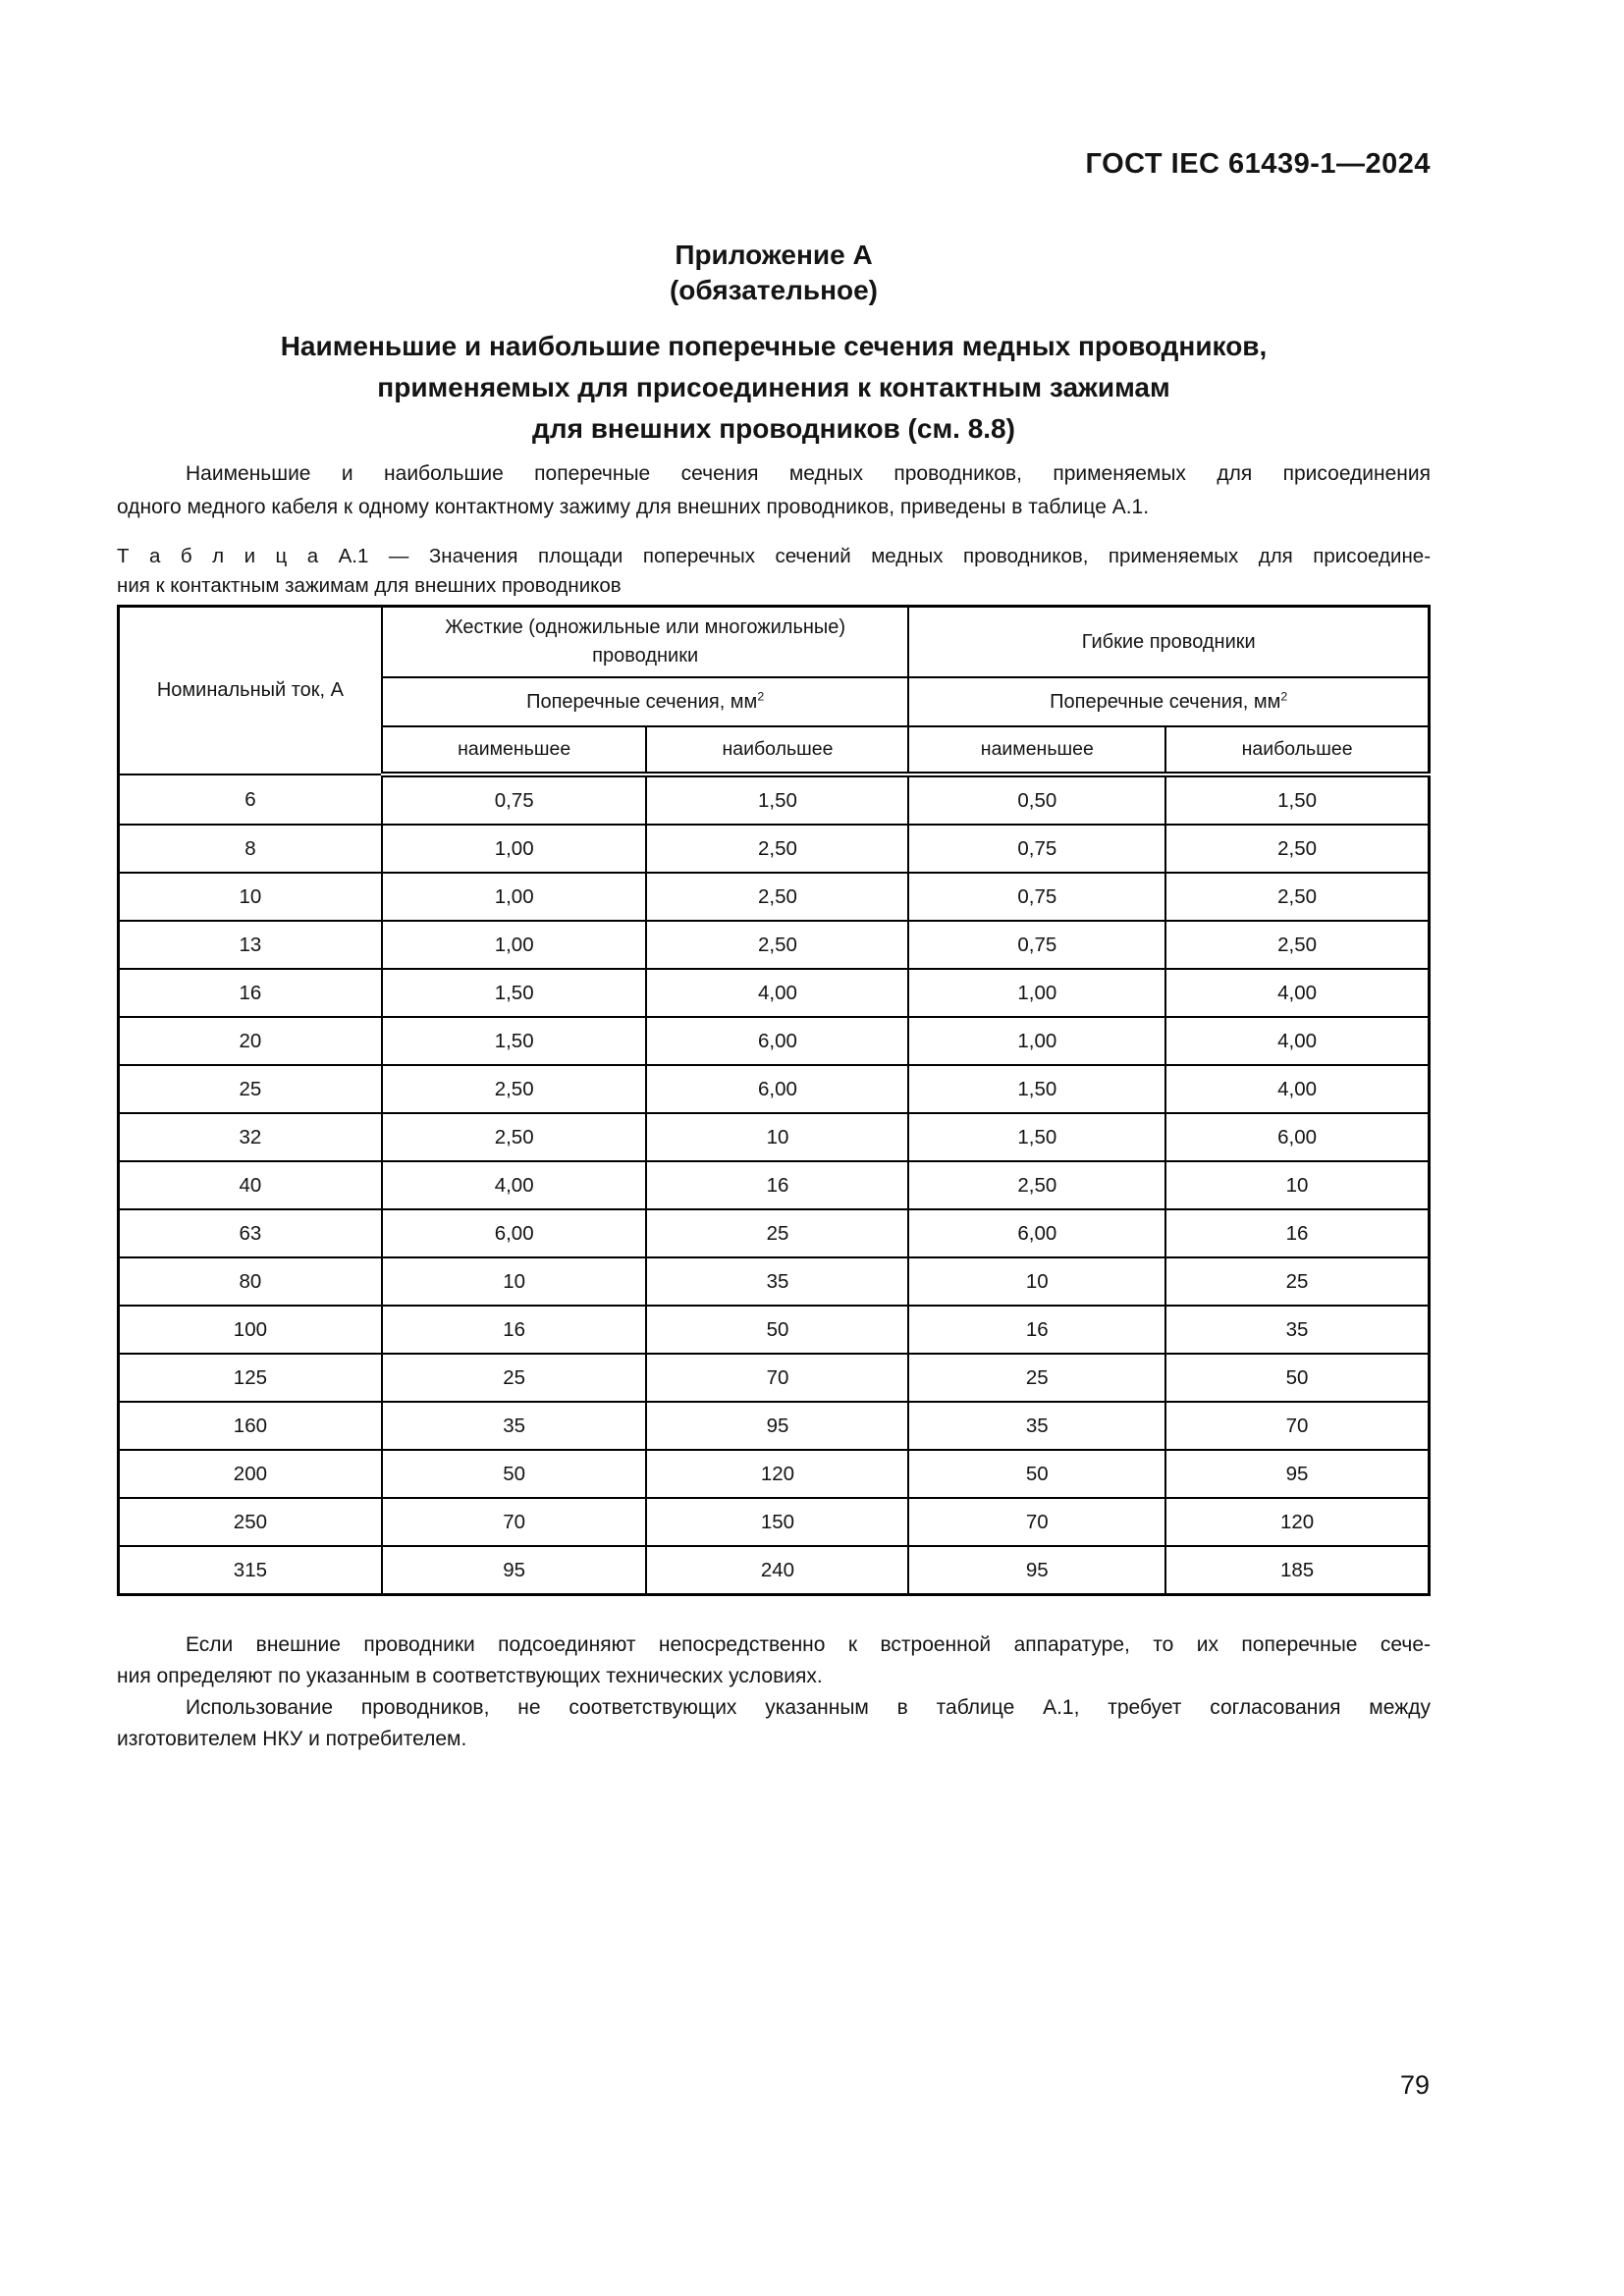 The image size is (1624, 2296). Describe the element at coordinates (774, 897) in the screenshot. I see `table-row: 10 1,00 2,50 0,75 2,50` at that location.